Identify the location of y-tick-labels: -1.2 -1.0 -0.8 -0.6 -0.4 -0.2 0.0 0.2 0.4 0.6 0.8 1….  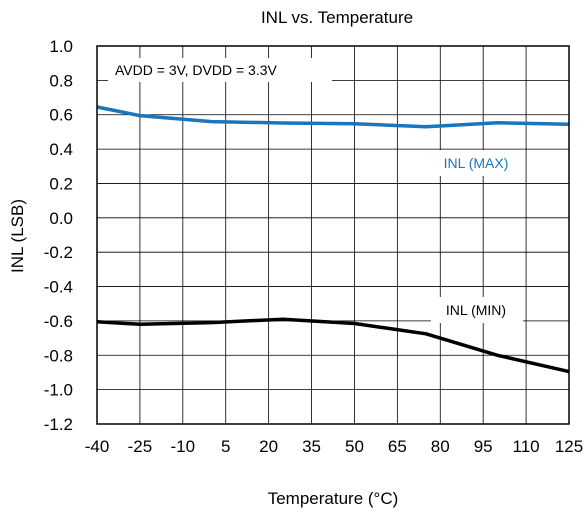
(58, 235).